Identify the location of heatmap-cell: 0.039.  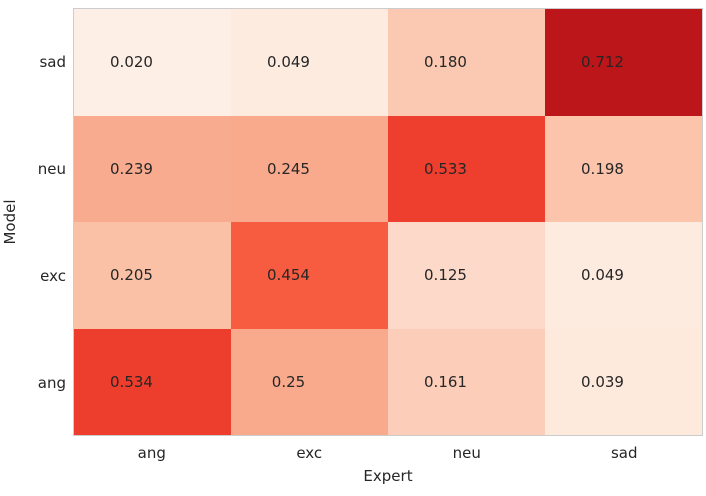
(623, 381).